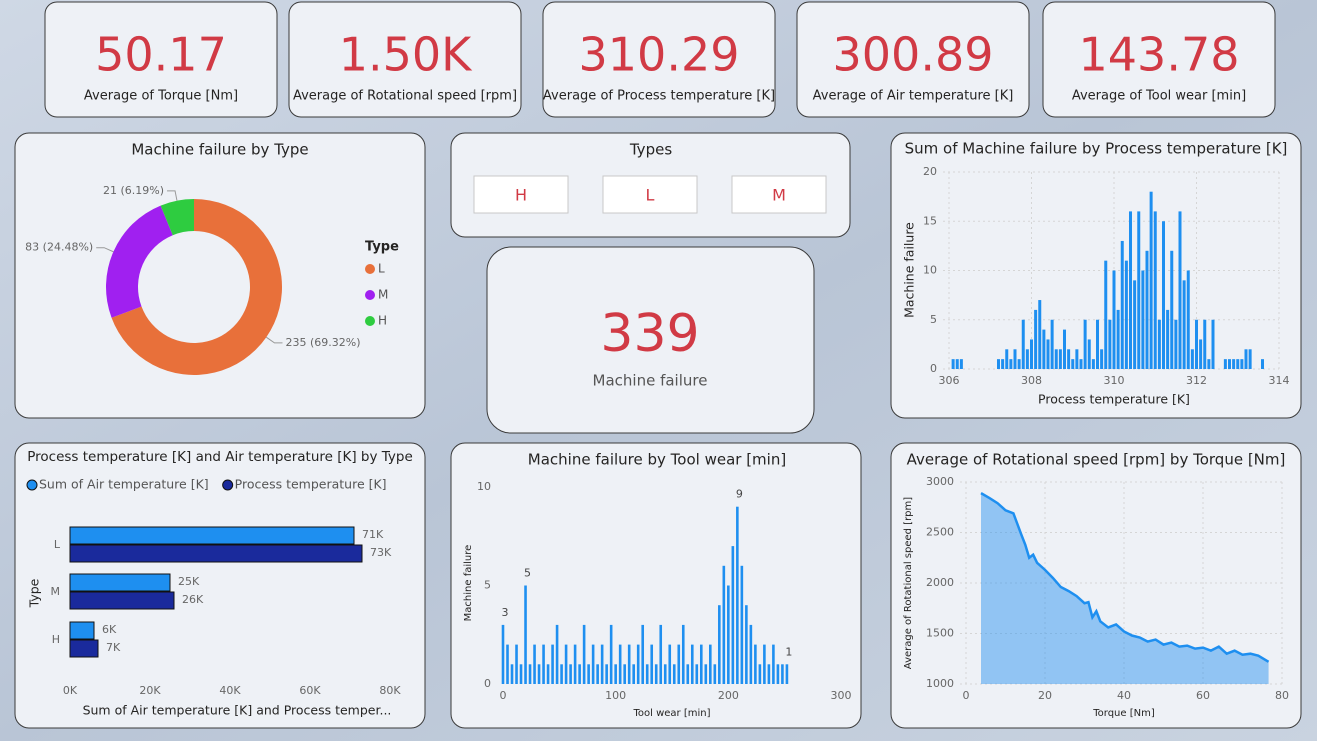  I want to click on x-tick-label: 306, so click(949, 380).